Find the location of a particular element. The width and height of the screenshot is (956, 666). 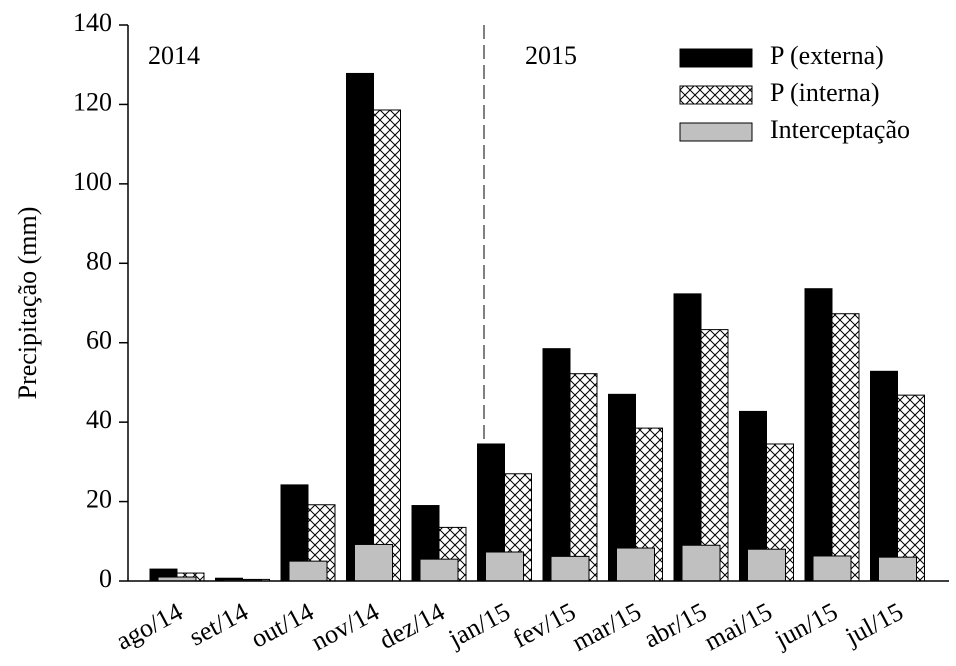

y-tick-label: 20 is located at coordinates (99, 499).